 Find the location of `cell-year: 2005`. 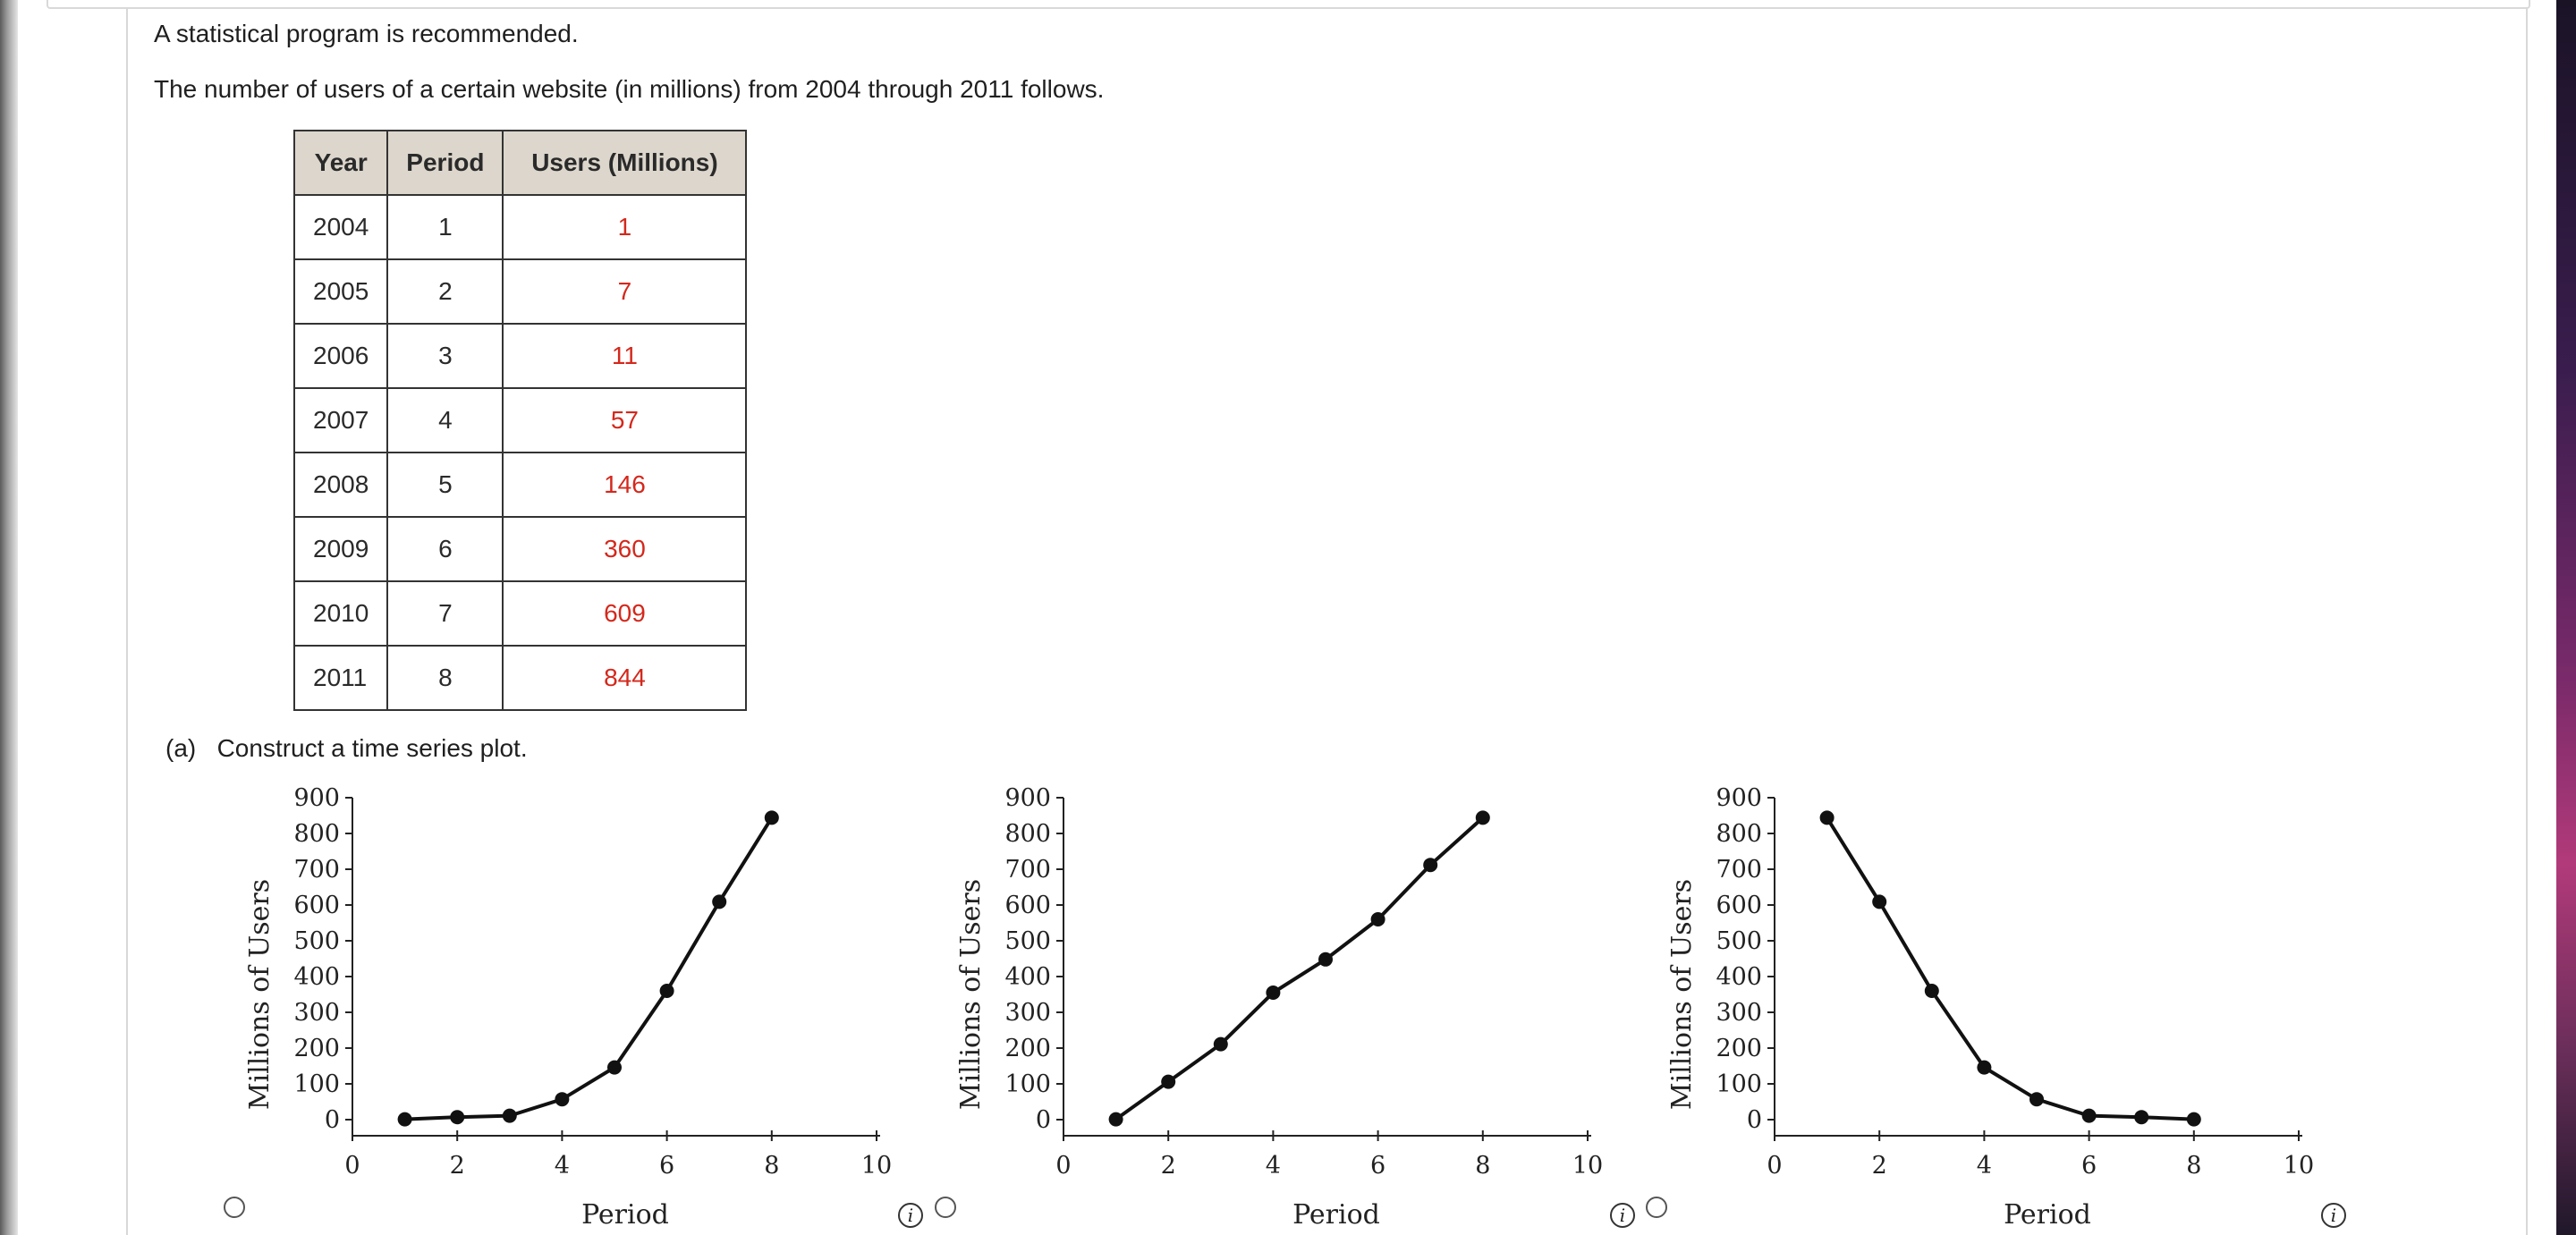

cell-year: 2005 is located at coordinates (340, 291).